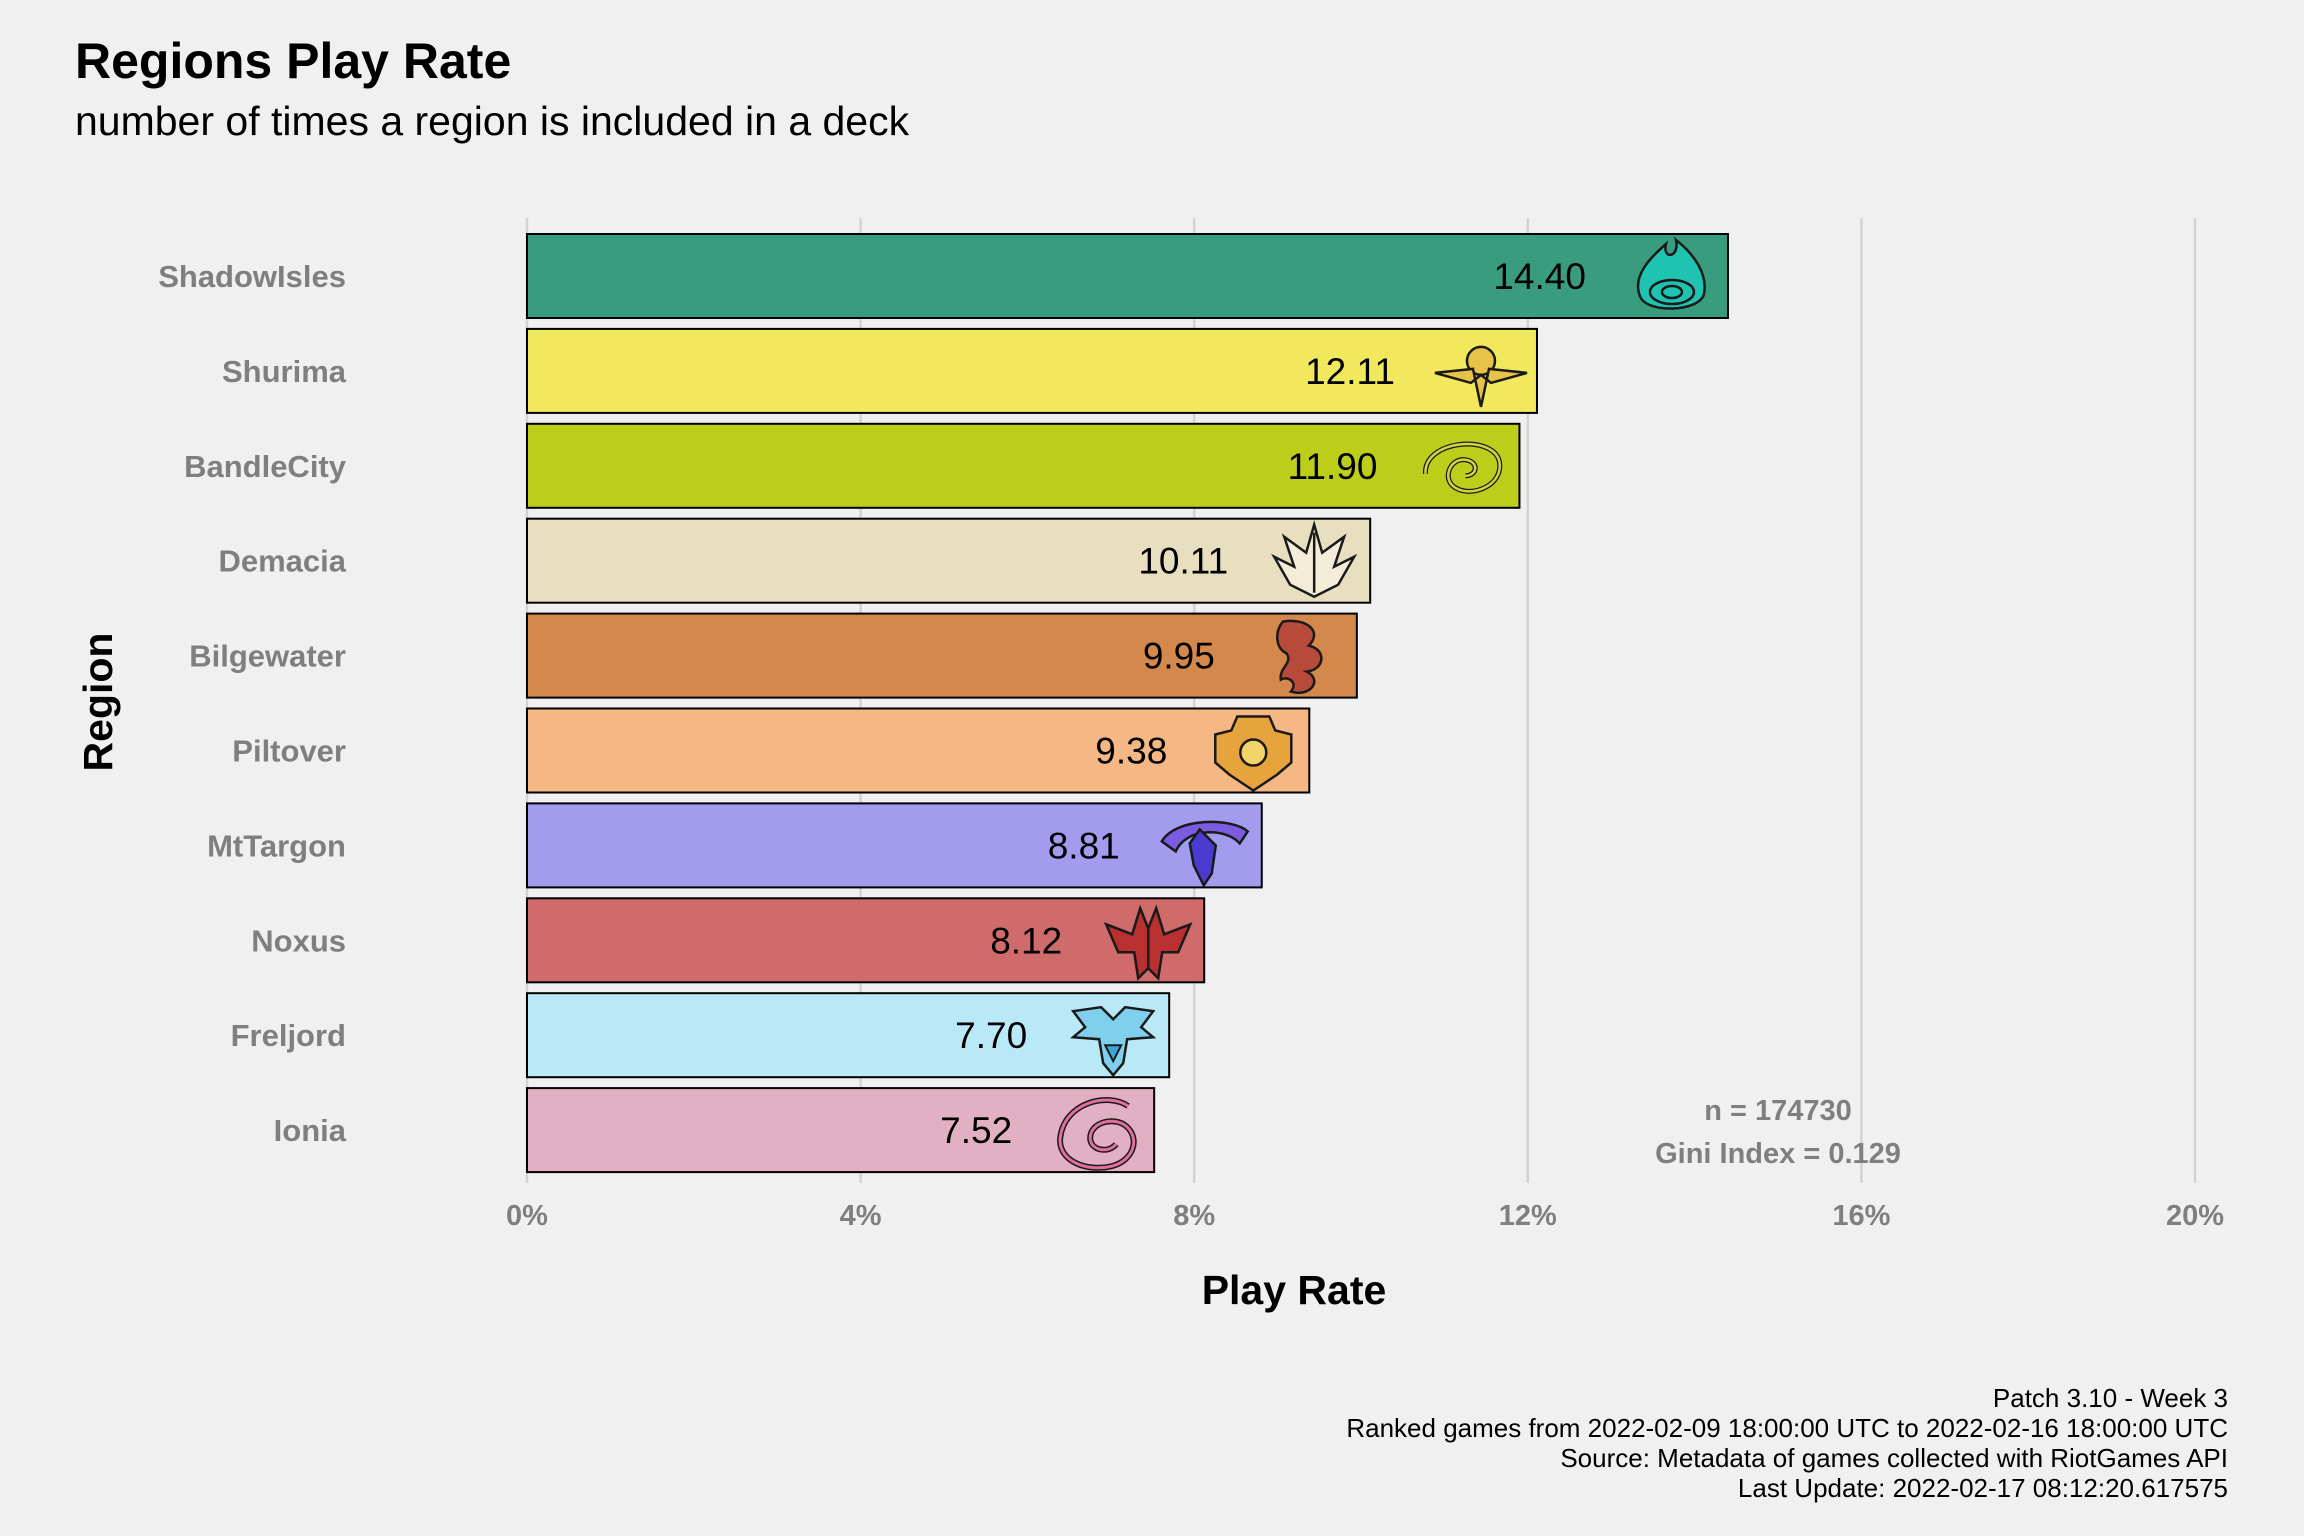  What do you see at coordinates (1861, 1216) in the screenshot?
I see `x-tick-label: 16%` at bounding box center [1861, 1216].